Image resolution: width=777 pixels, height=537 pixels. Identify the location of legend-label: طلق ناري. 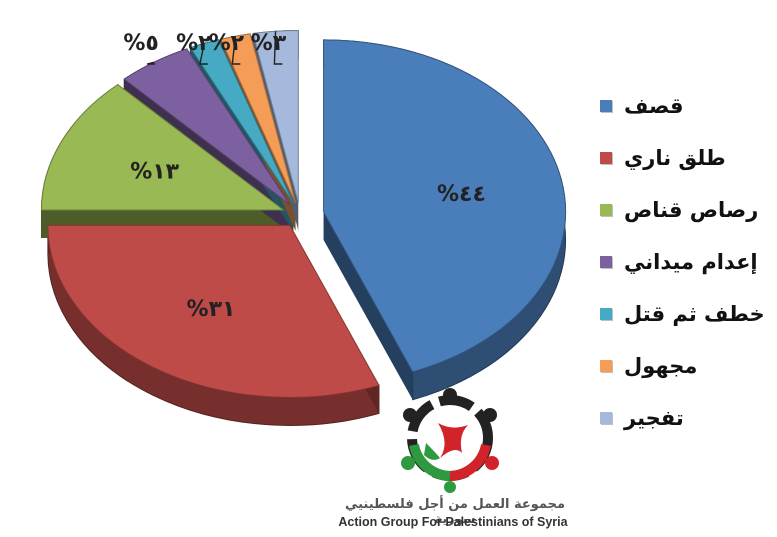
(675, 158).